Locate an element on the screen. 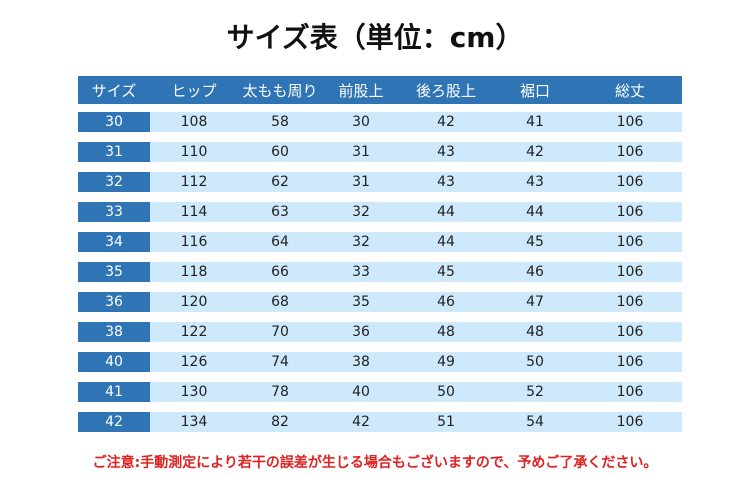 This screenshot has height=494, width=750. table-cell: 64 is located at coordinates (280, 242).